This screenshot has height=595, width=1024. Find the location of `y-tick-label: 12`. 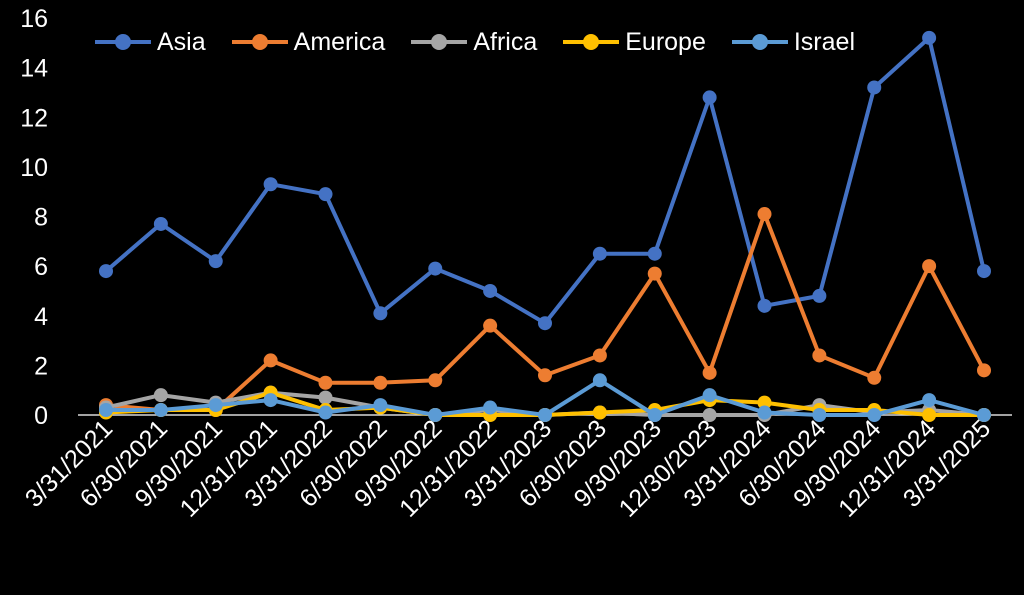

y-tick-label: 12 is located at coordinates (34, 118).